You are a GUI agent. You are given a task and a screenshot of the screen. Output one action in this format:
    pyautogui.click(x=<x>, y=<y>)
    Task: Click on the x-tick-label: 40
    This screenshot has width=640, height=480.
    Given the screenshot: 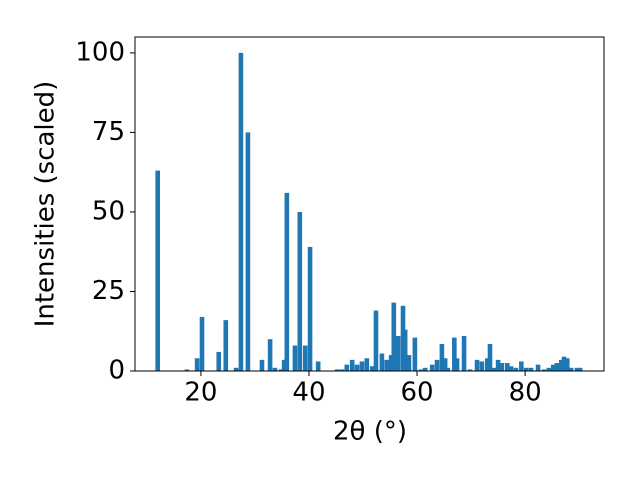 What is the action you would take?
    pyautogui.click(x=308, y=393)
    